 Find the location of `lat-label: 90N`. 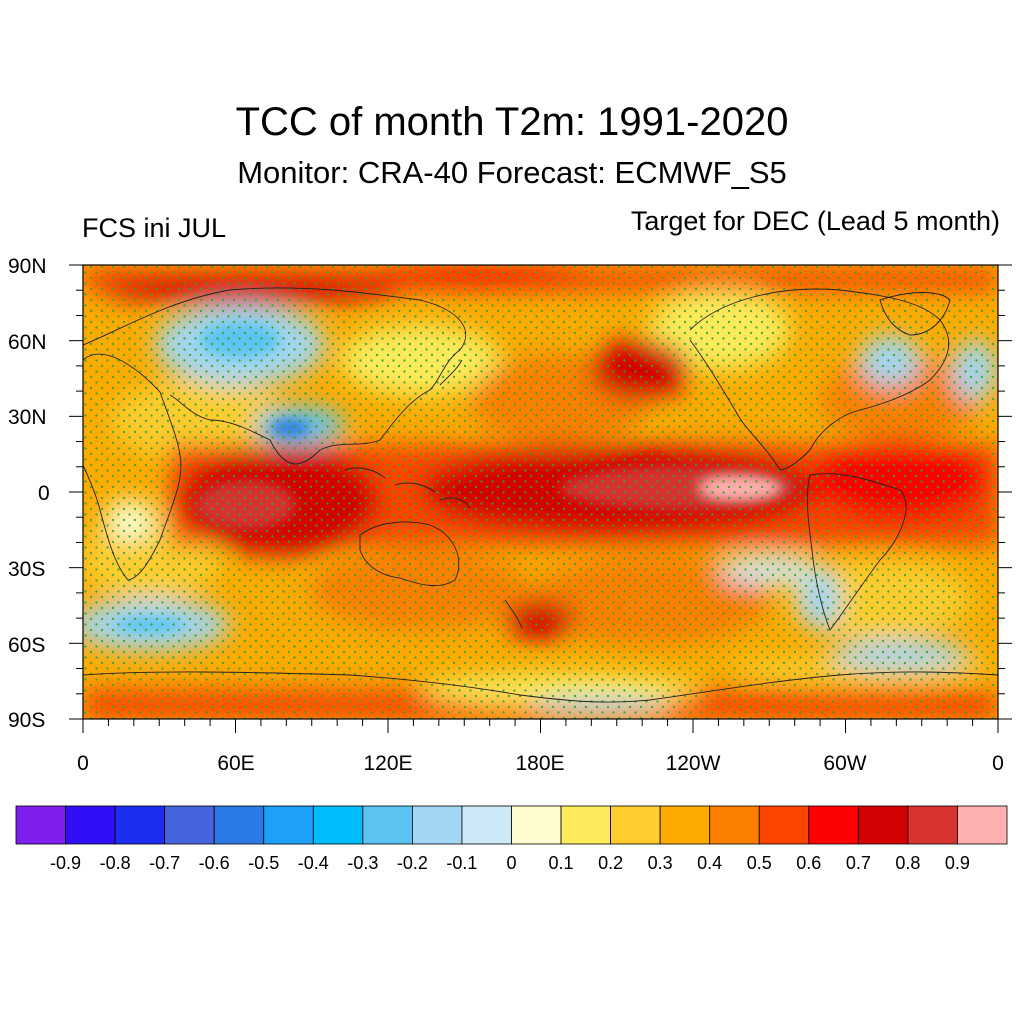

lat-label: 90N is located at coordinates (27, 266).